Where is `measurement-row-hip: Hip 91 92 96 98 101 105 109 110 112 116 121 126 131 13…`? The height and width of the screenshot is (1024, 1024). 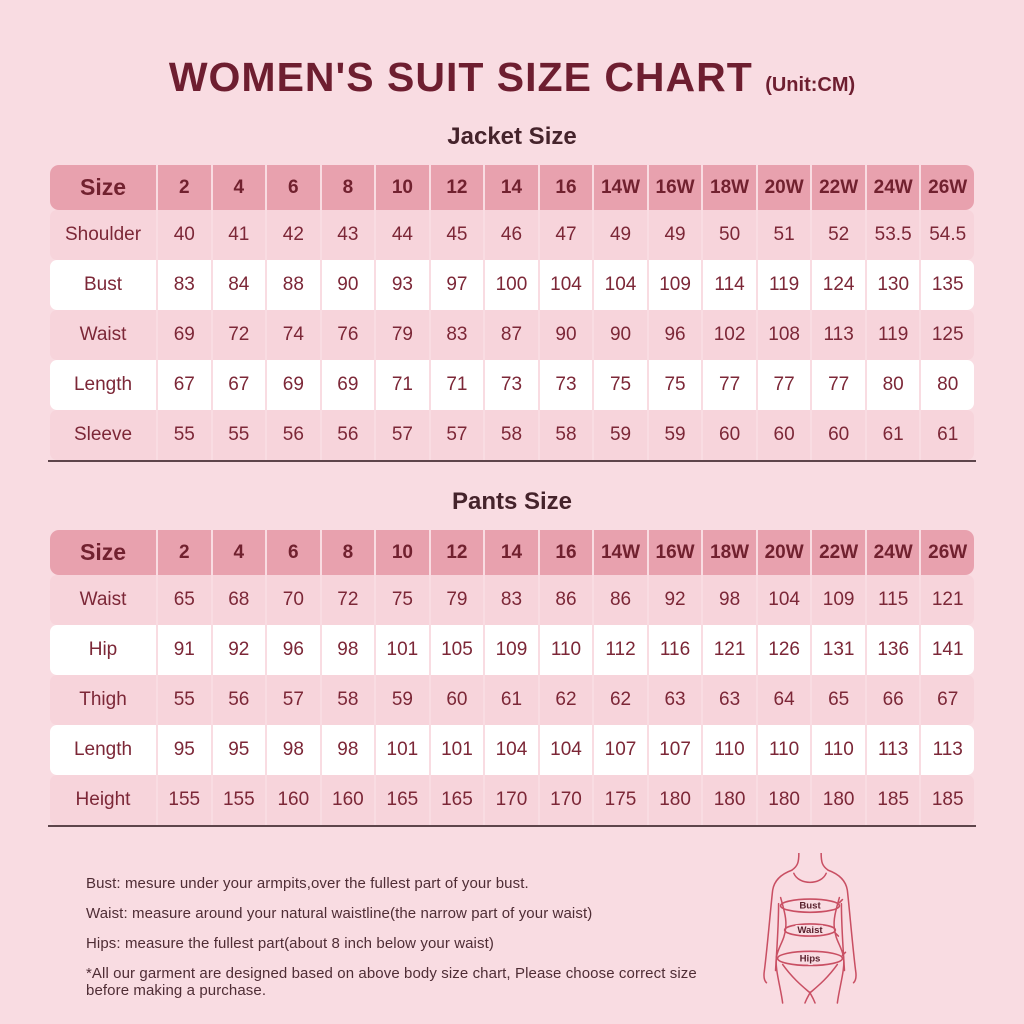
measurement-row-hip: Hip 91 92 96 98 101 105 109 110 112 116 121 126 131 13… is located at coordinates (512, 650).